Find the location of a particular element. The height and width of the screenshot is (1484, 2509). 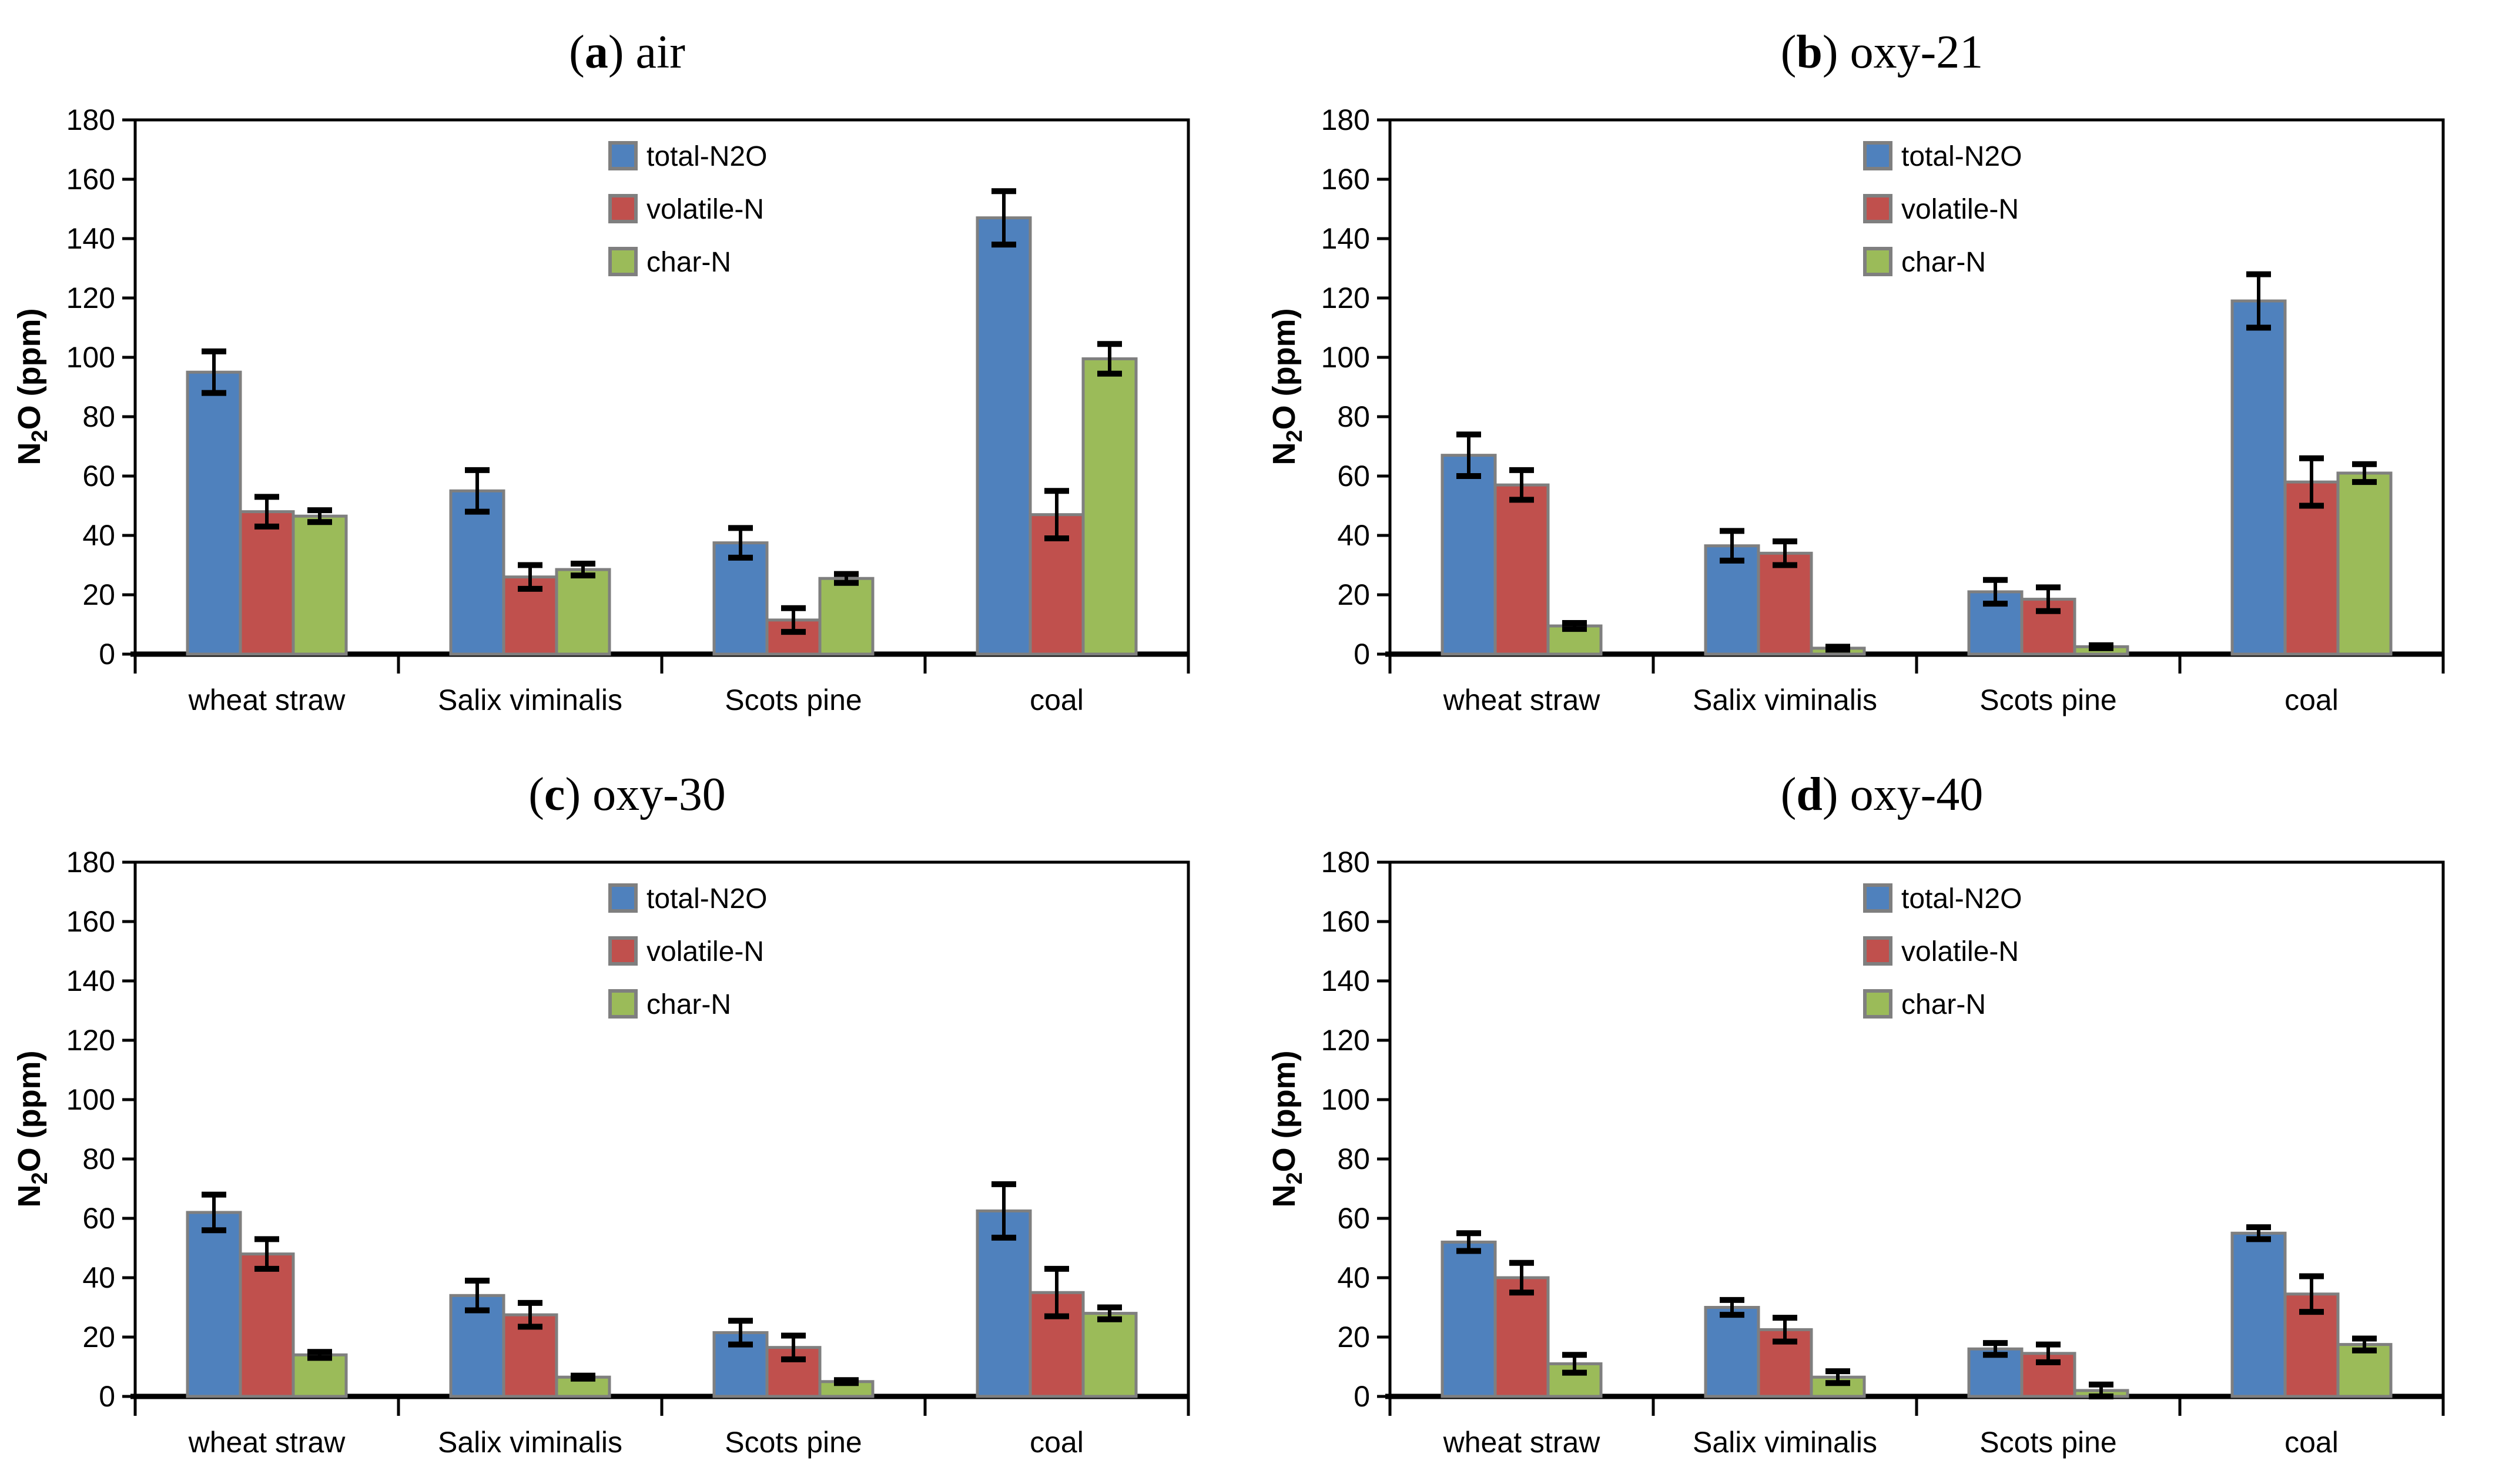

bar-char-N-Scots-pine is located at coordinates (846, 616).